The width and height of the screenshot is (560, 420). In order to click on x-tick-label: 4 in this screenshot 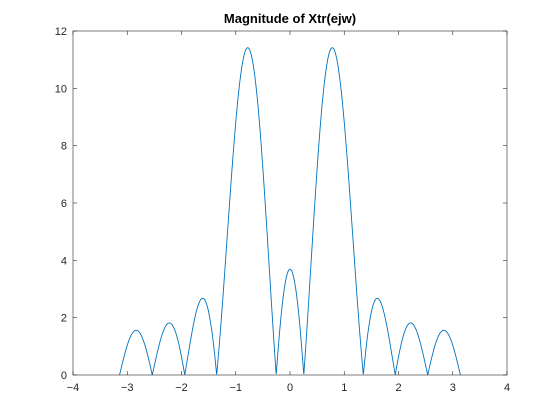, I will do `click(507, 388)`.